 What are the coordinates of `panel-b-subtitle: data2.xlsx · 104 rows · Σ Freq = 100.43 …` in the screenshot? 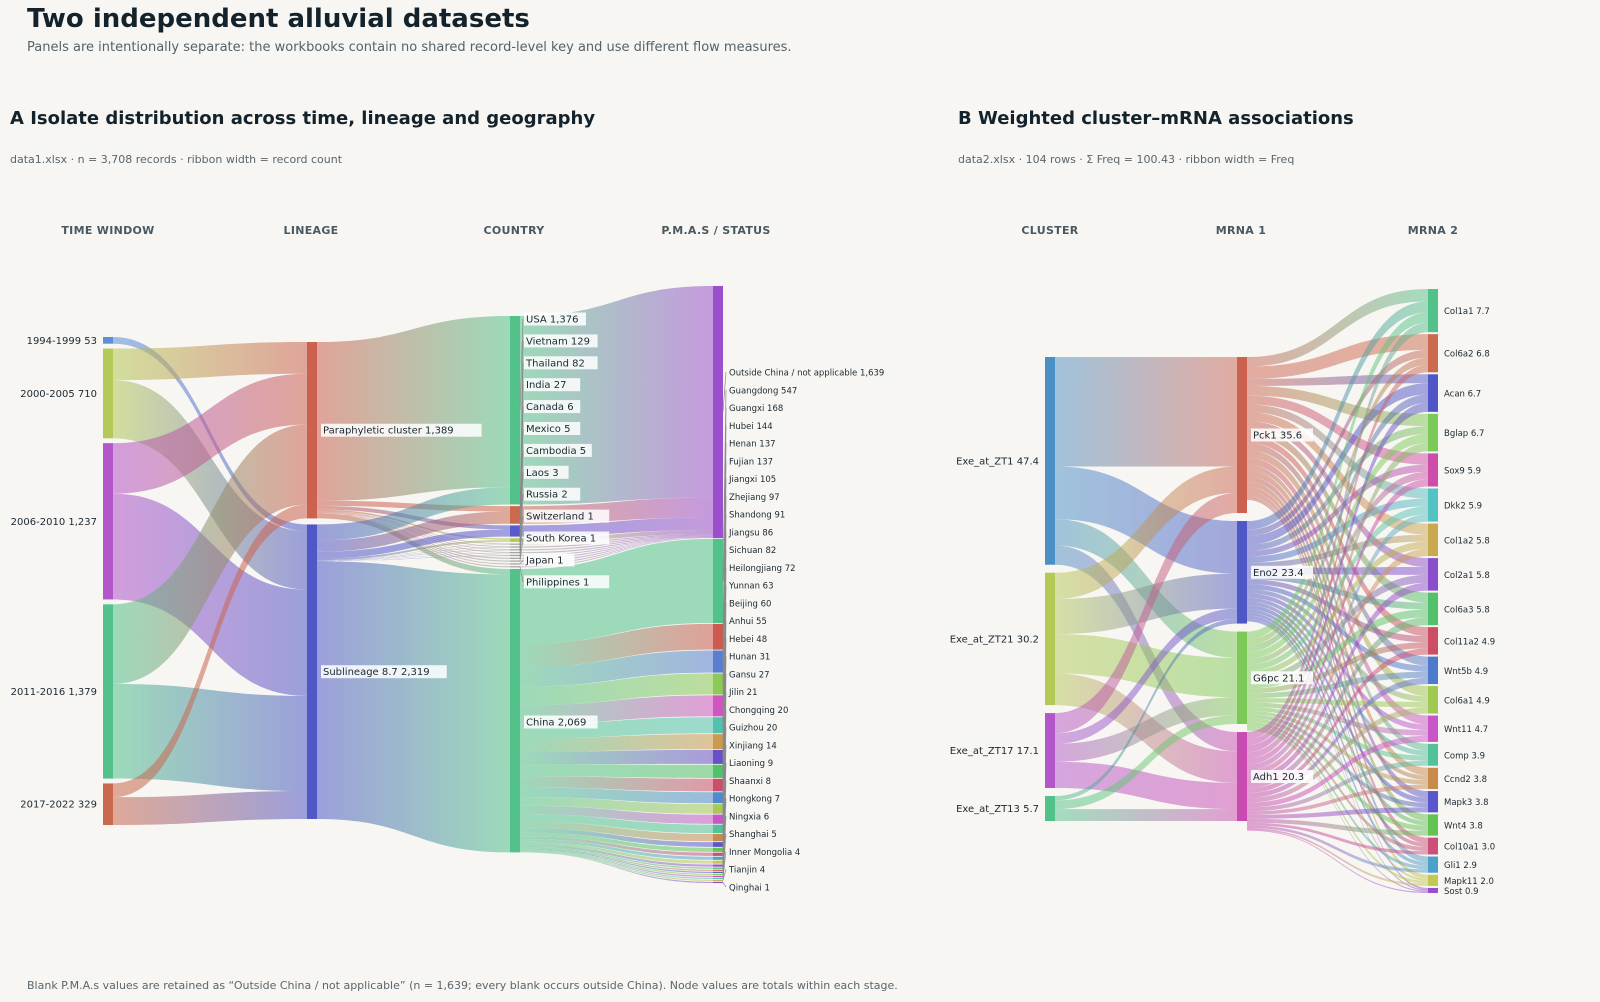 It's located at (1126, 159).